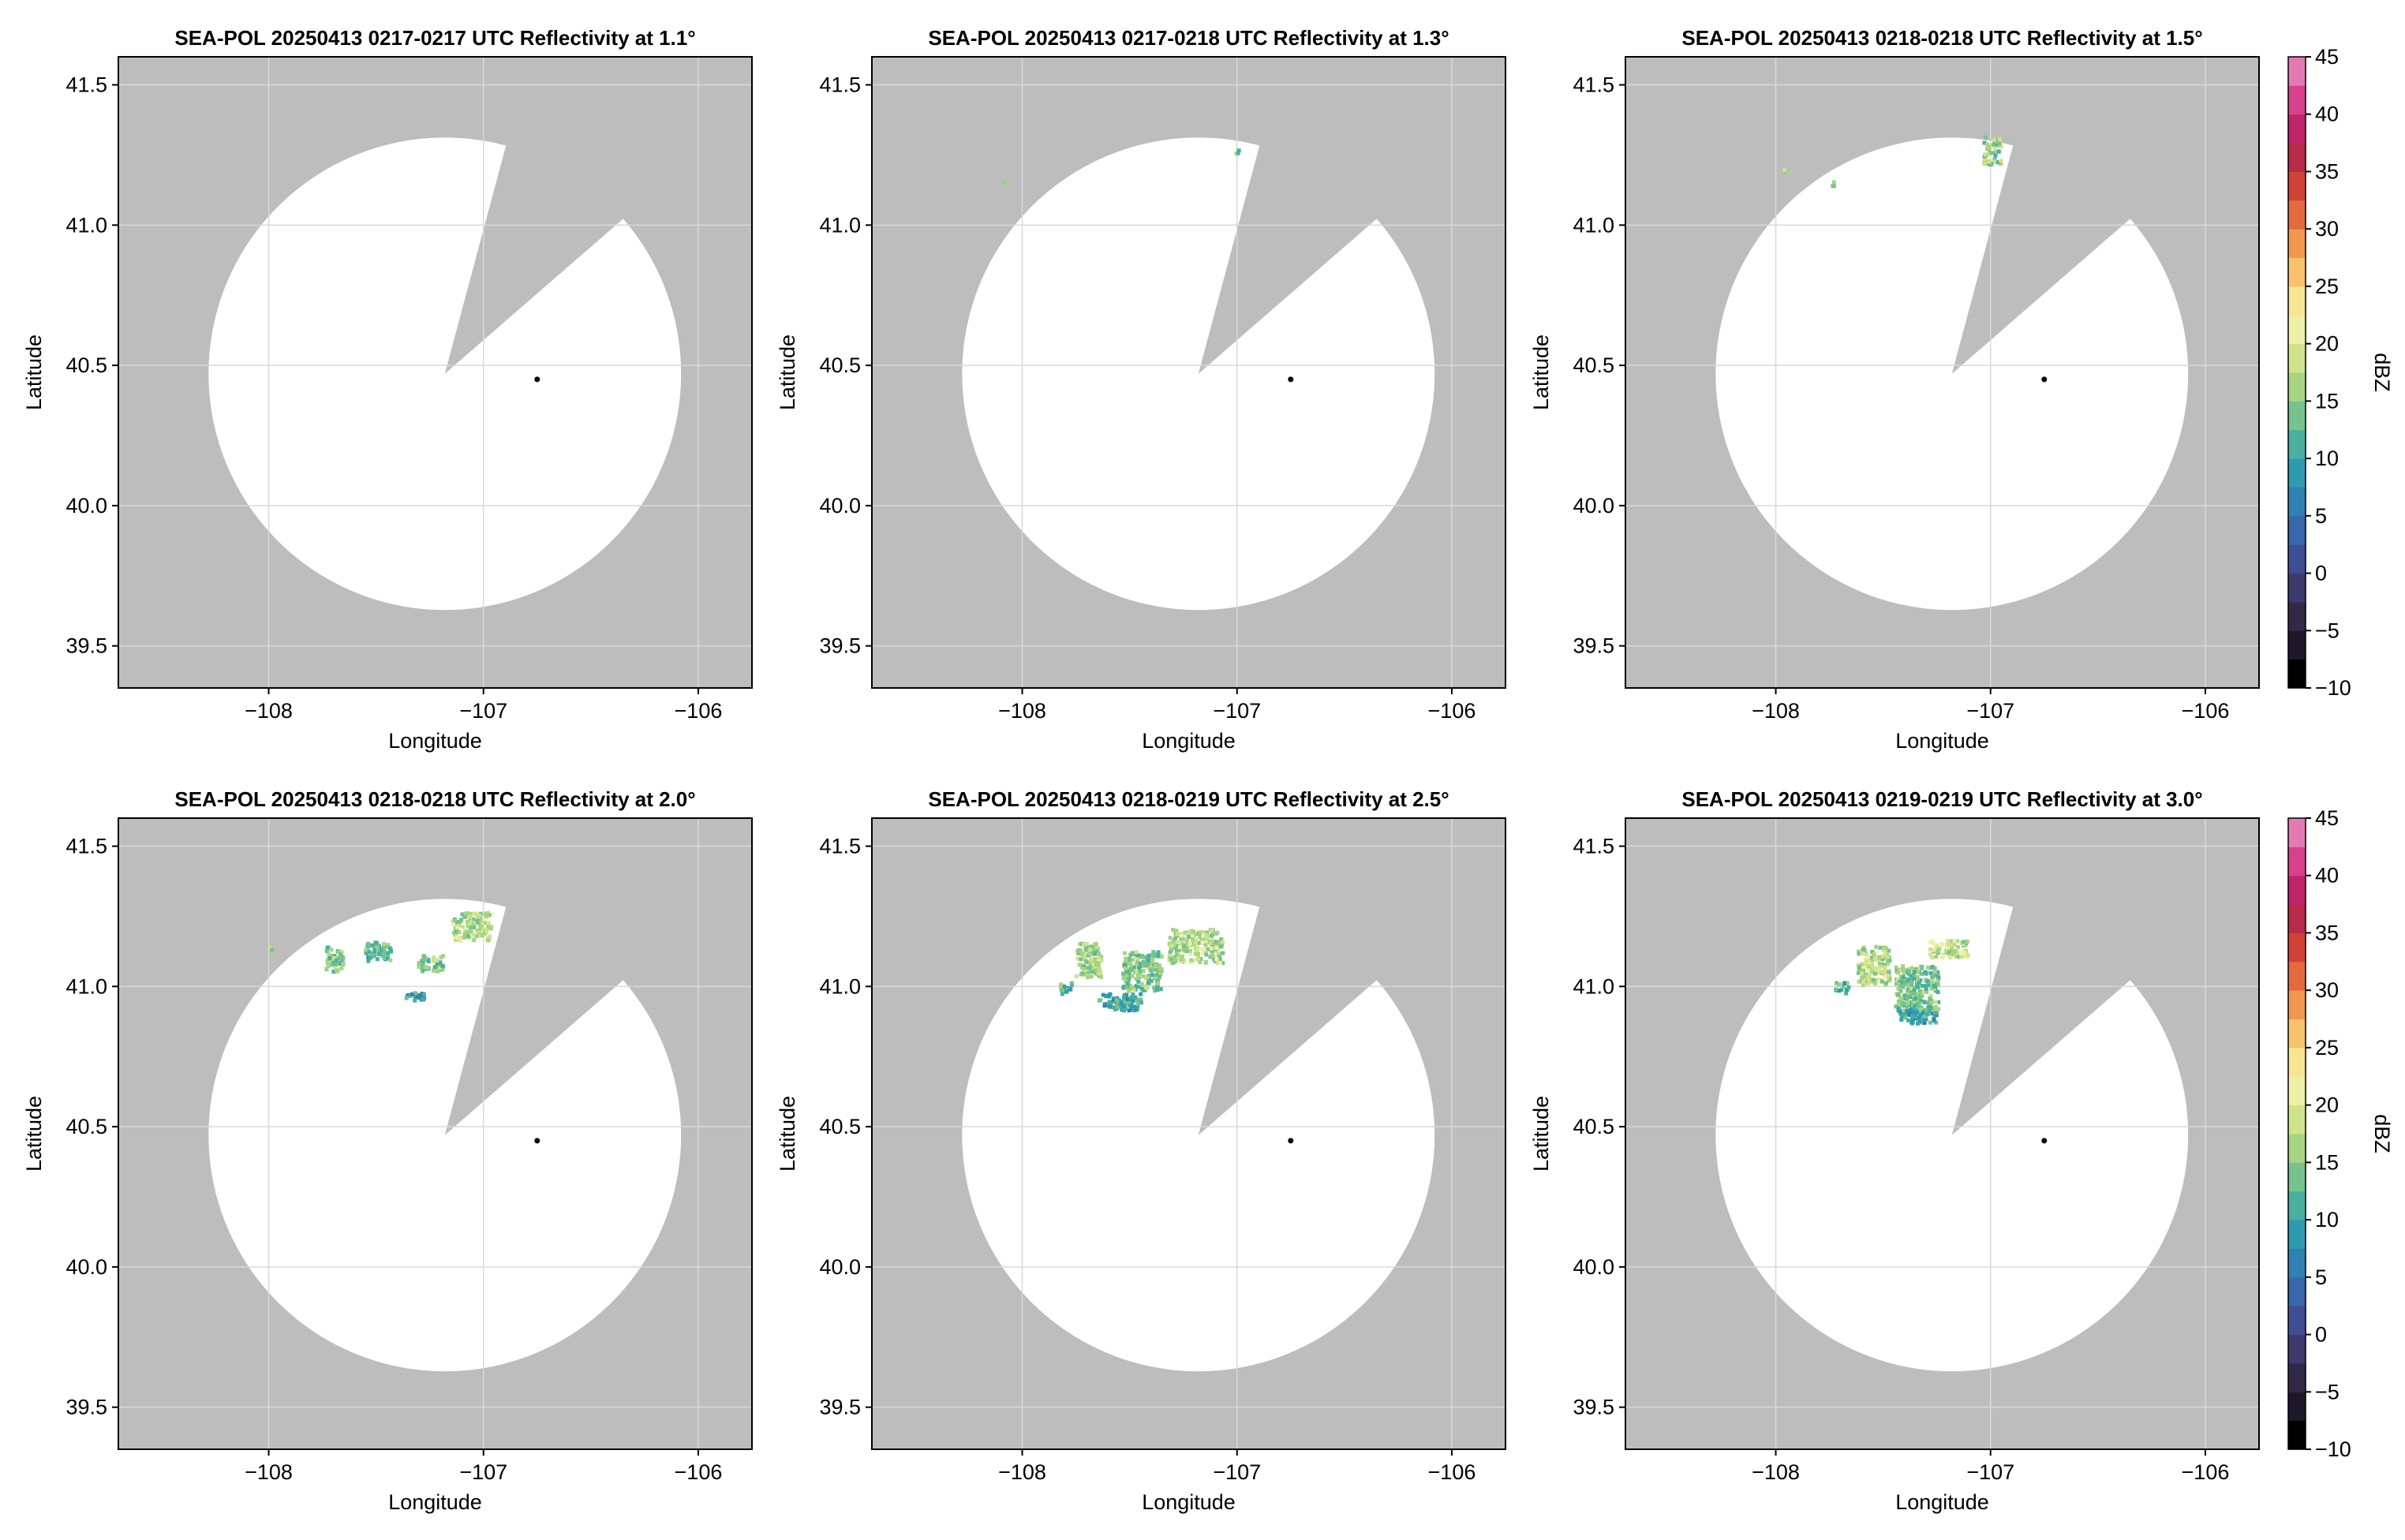 This screenshot has height=1540, width=2405. What do you see at coordinates (1594, 85) in the screenshot?
I see `y-tick-label: 41.5` at bounding box center [1594, 85].